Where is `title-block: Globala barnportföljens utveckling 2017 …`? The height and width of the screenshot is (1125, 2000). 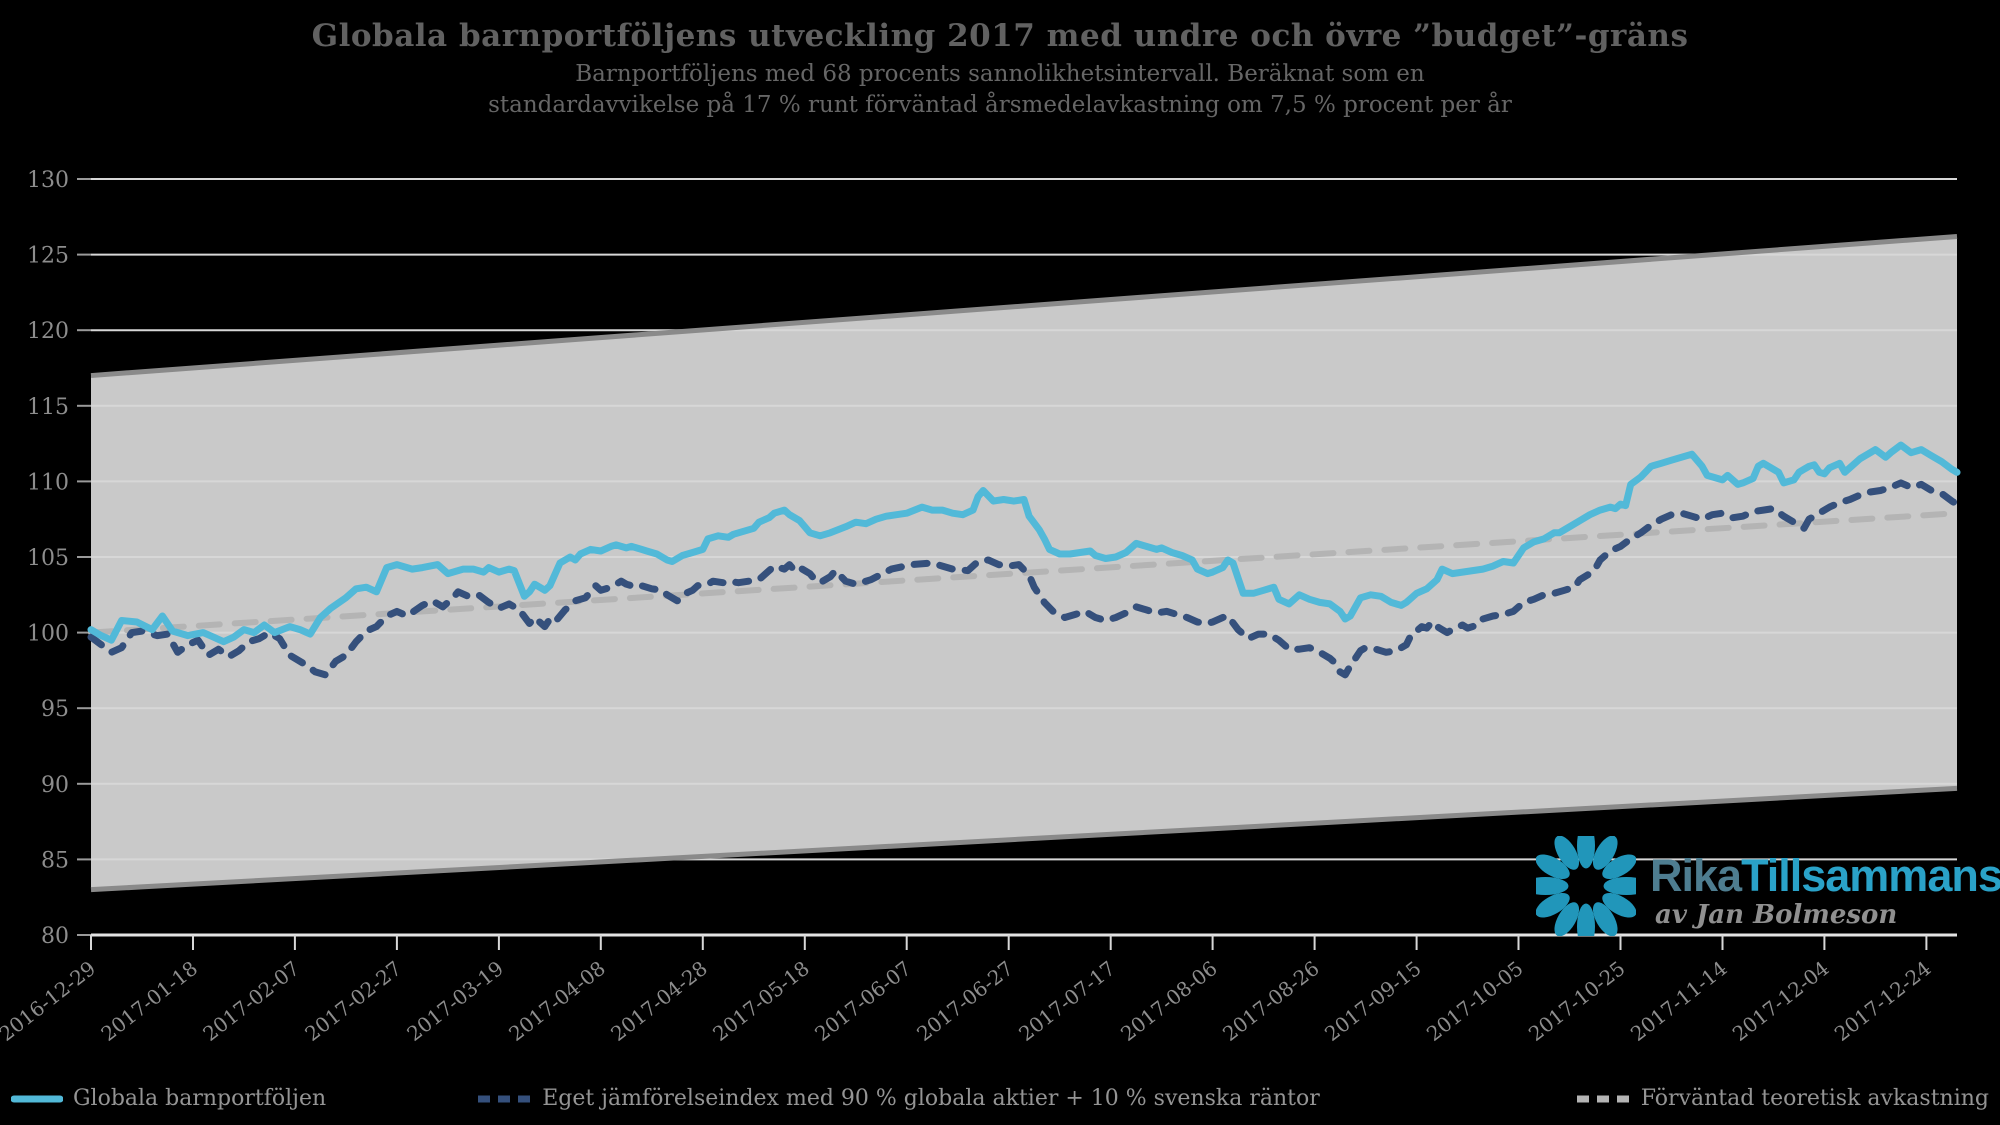
title-block: Globala barnportföljens utveckling 2017 … is located at coordinates (1000, 68).